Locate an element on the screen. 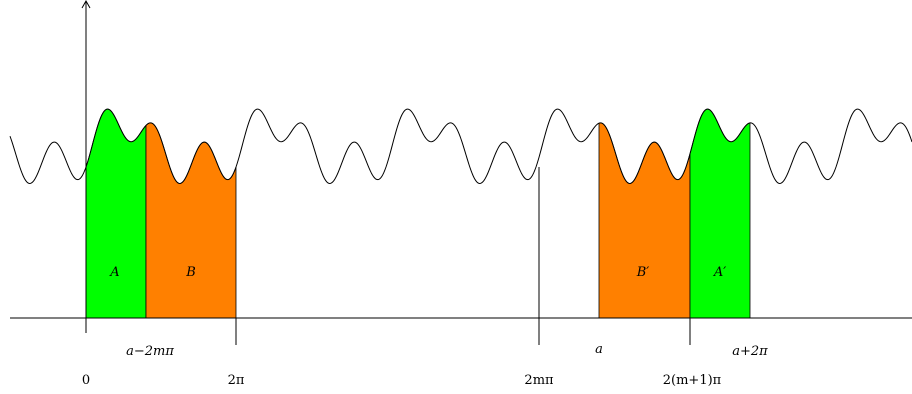  region-b-label: B is located at coordinates (190, 272).